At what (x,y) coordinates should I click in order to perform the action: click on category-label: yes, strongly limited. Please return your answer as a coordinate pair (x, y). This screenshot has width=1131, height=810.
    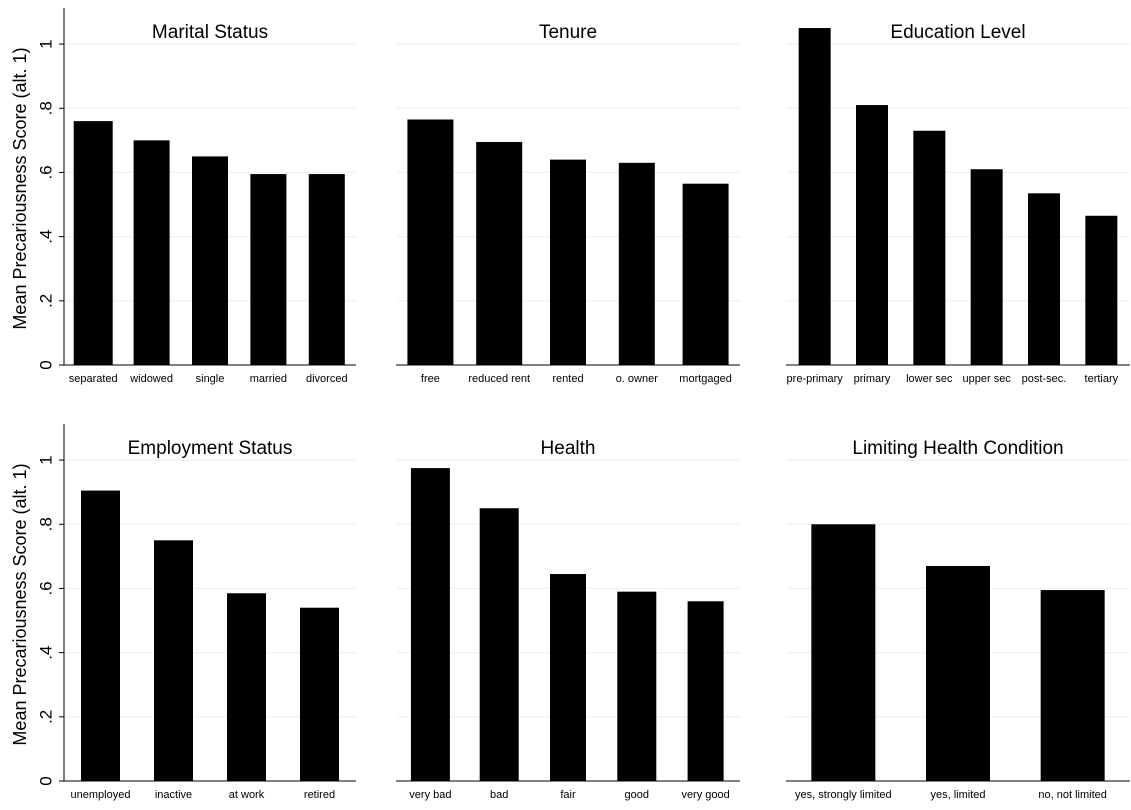
    Looking at the image, I should click on (843, 795).